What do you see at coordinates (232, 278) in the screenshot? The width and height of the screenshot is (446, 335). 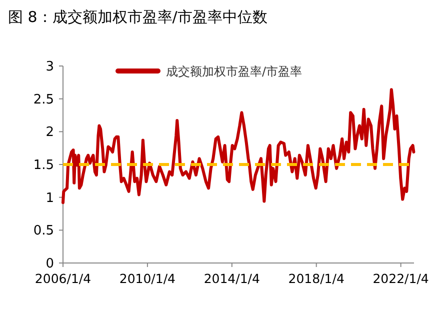 I see `x-tick-label: 2014/1/4` at bounding box center [232, 278].